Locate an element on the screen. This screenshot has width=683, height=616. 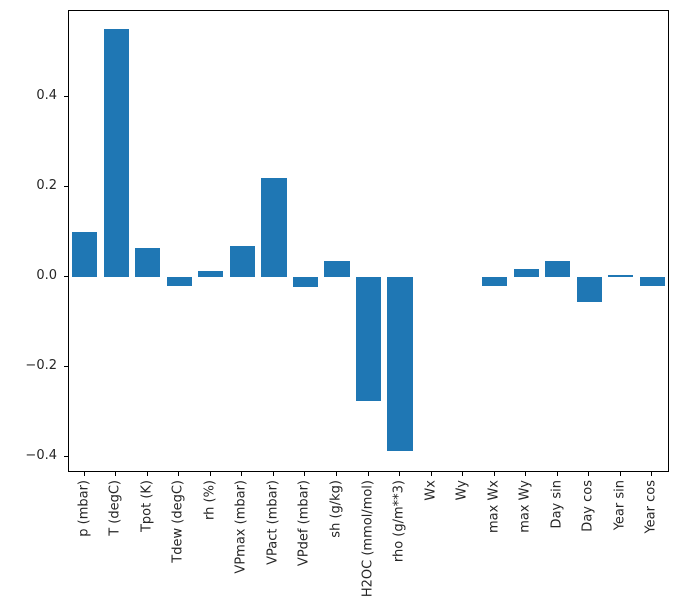
x-tick-label: Wx is located at coordinates (431, 490).